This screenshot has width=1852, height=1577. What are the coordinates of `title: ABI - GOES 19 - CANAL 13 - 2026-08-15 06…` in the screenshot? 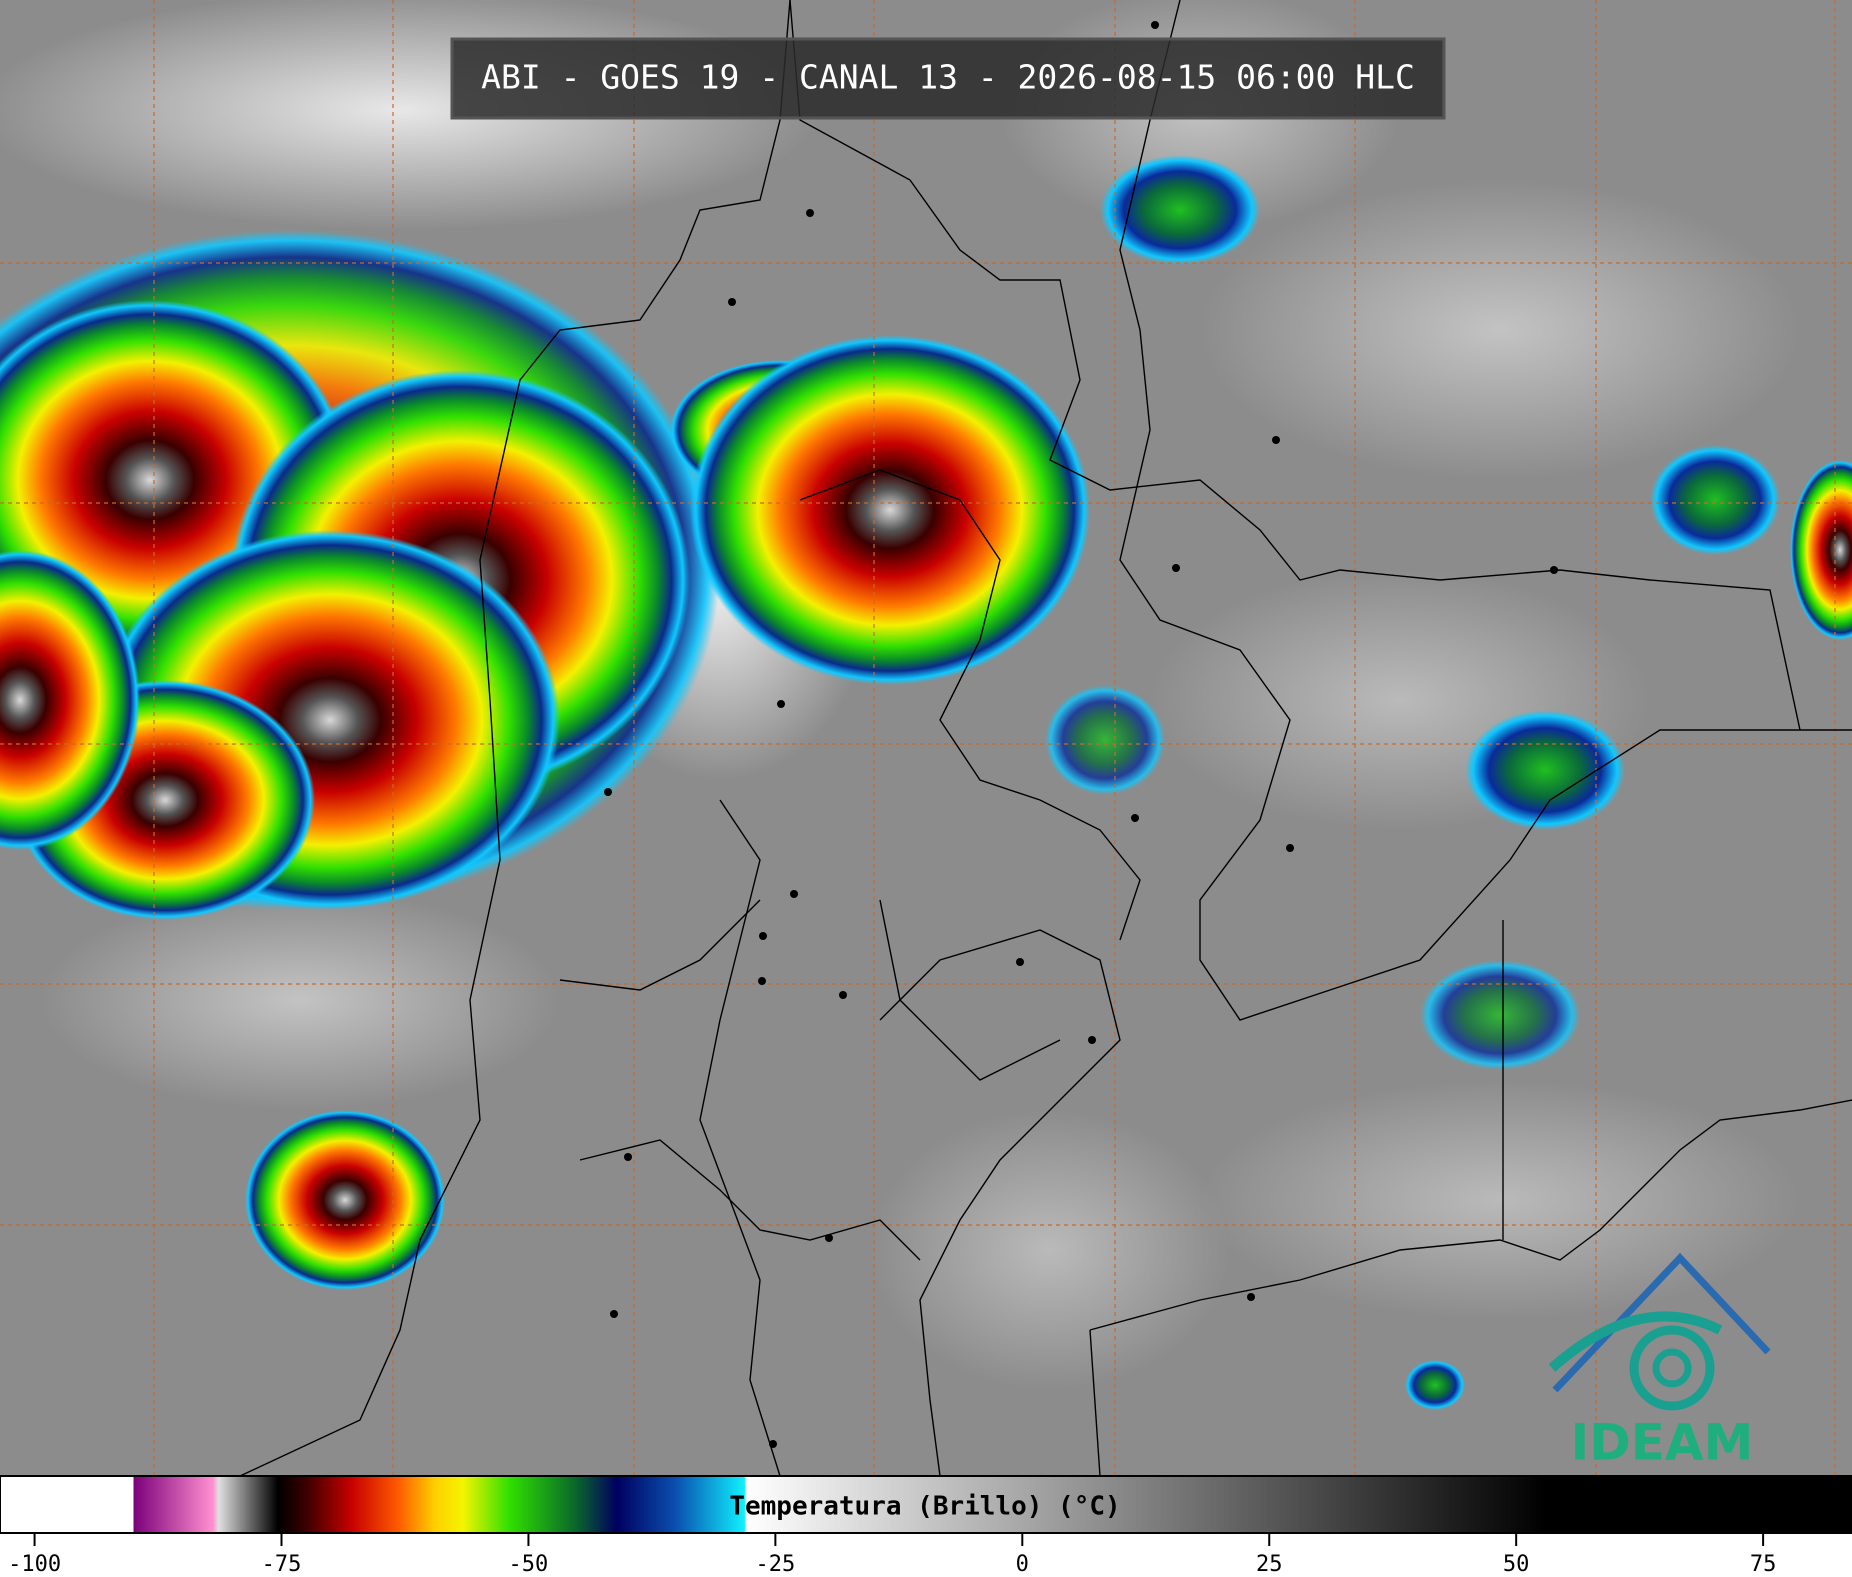 It's located at (948, 77).